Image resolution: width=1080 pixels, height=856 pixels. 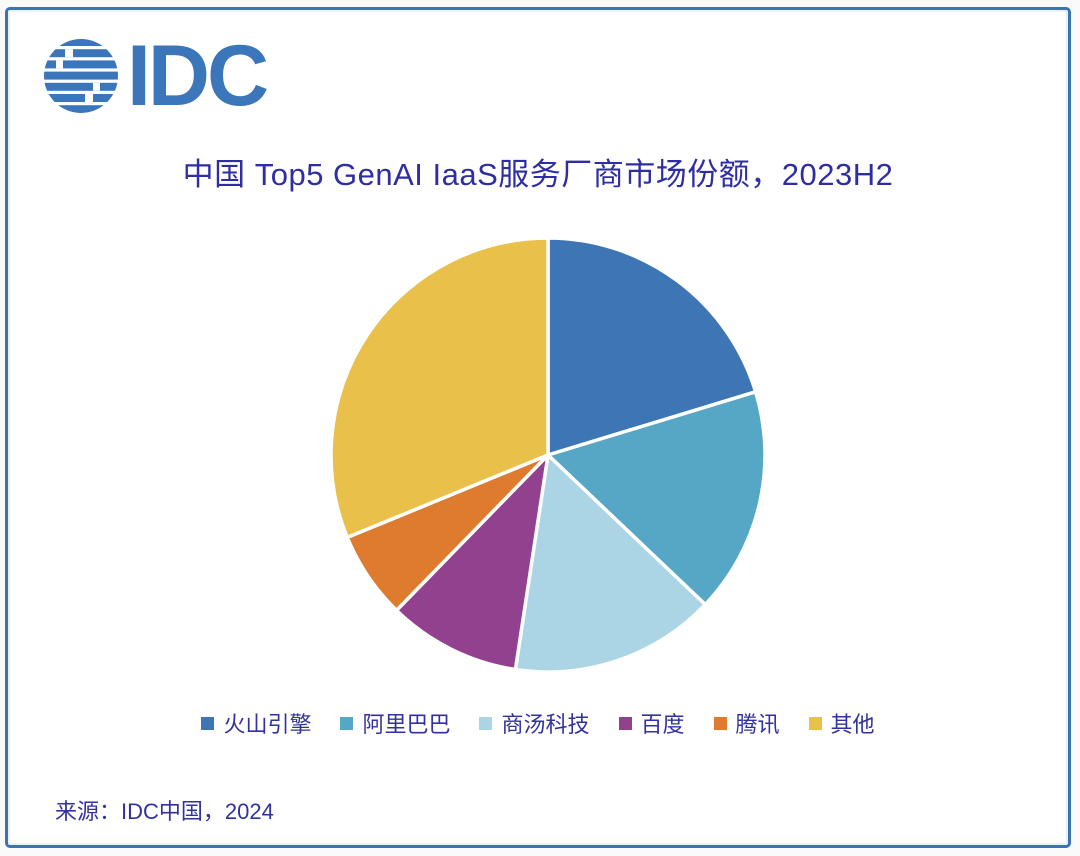 What do you see at coordinates (720, 723) in the screenshot?
I see `legend-marker-tencent` at bounding box center [720, 723].